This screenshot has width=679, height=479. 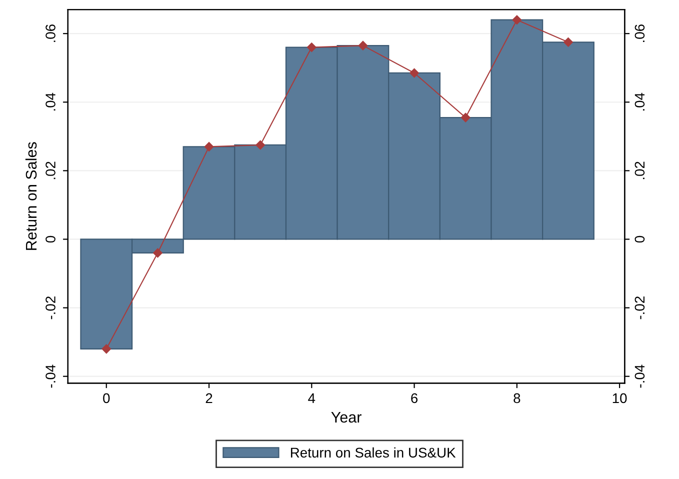 I want to click on y-tick-label: -.04, so click(x=51, y=376).